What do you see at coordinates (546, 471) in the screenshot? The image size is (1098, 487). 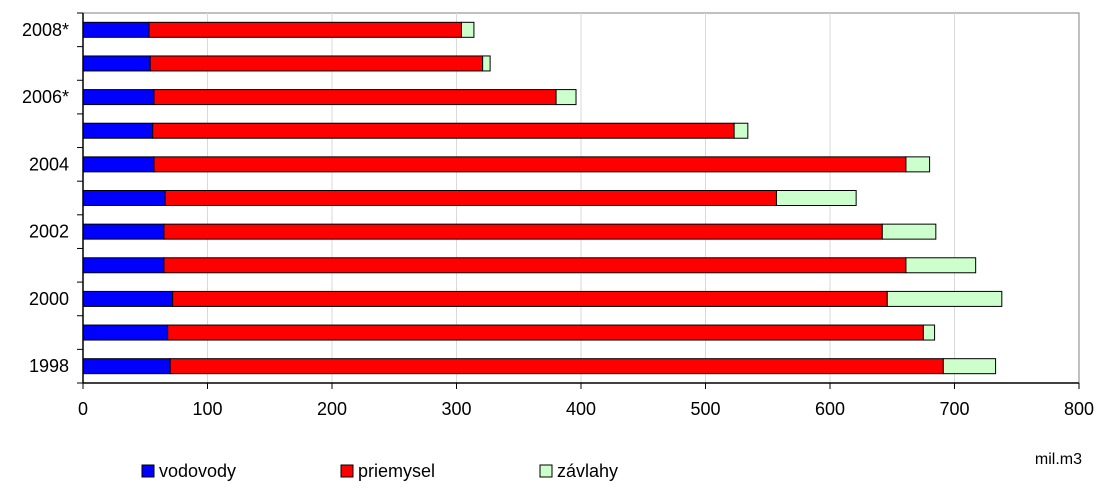 I see `legend-swatch-závlahy` at bounding box center [546, 471].